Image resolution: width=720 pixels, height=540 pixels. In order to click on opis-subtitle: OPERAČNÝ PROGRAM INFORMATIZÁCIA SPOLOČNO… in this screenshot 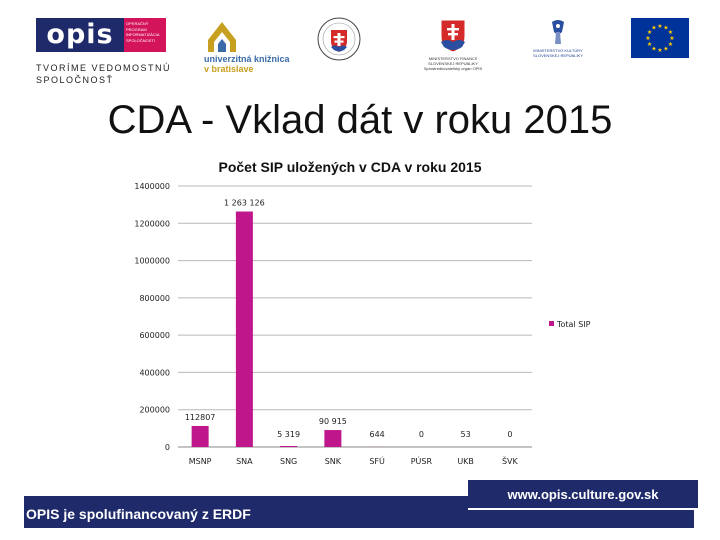, I will do `click(145, 35)`.